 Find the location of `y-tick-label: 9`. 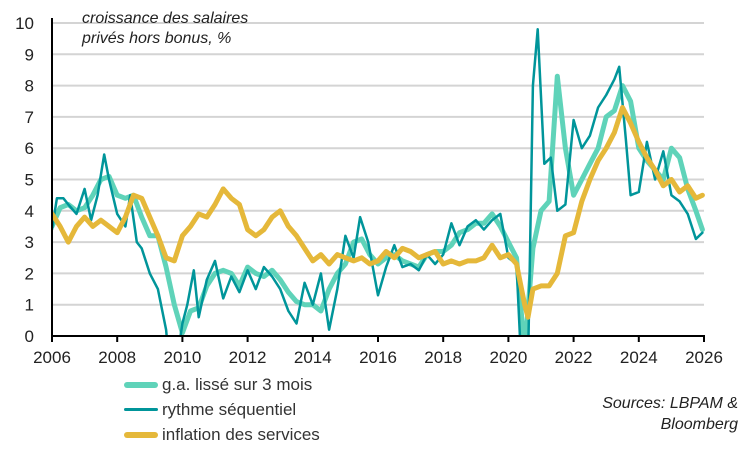

y-tick-label: 9 is located at coordinates (29, 54).